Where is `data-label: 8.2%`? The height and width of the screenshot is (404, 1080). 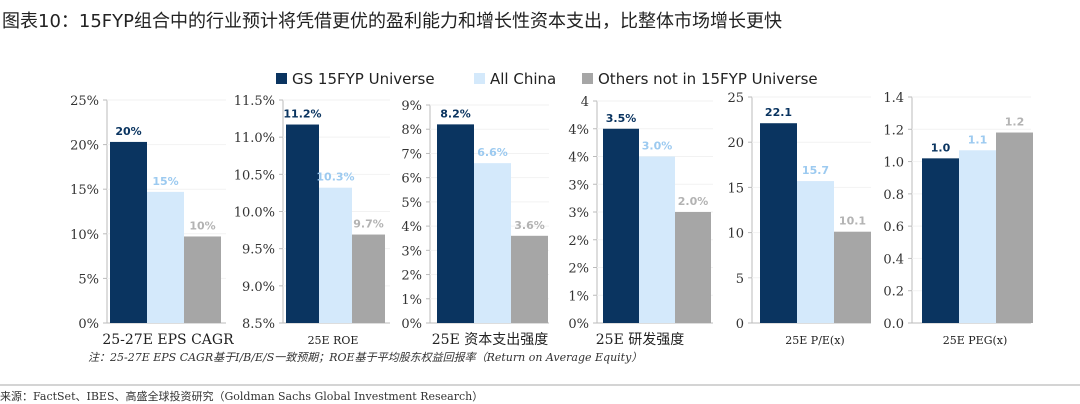 data-label: 8.2% is located at coordinates (455, 113).